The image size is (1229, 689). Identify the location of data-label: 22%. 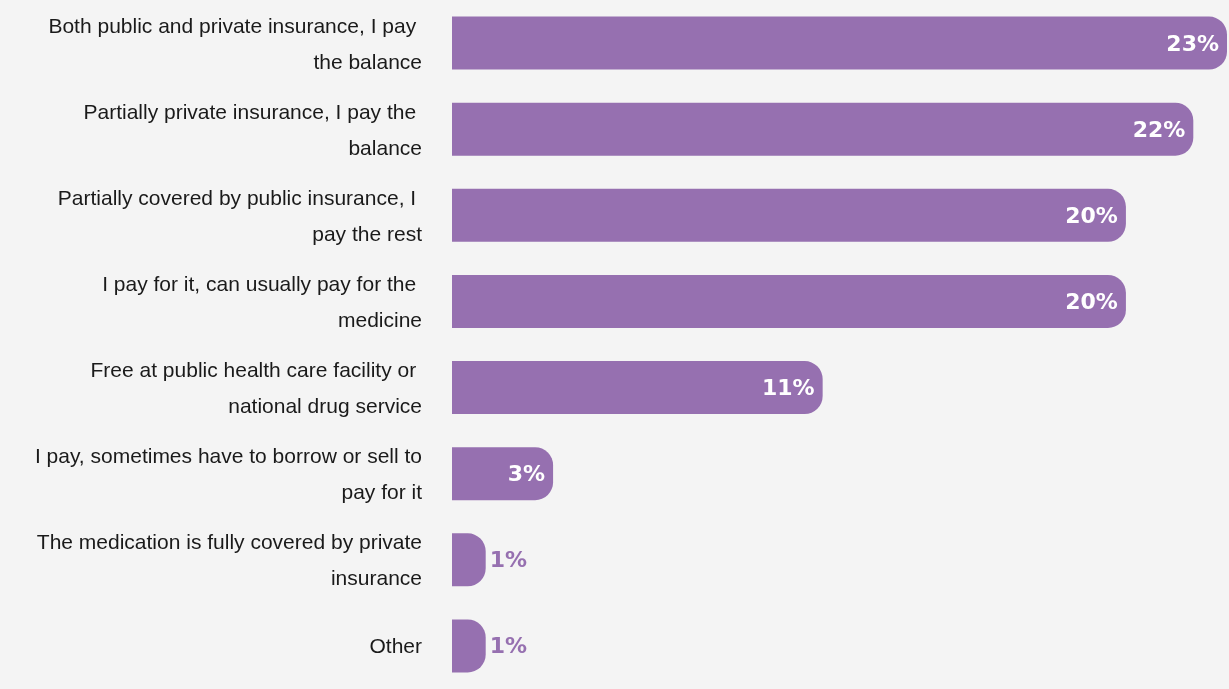
(1159, 129).